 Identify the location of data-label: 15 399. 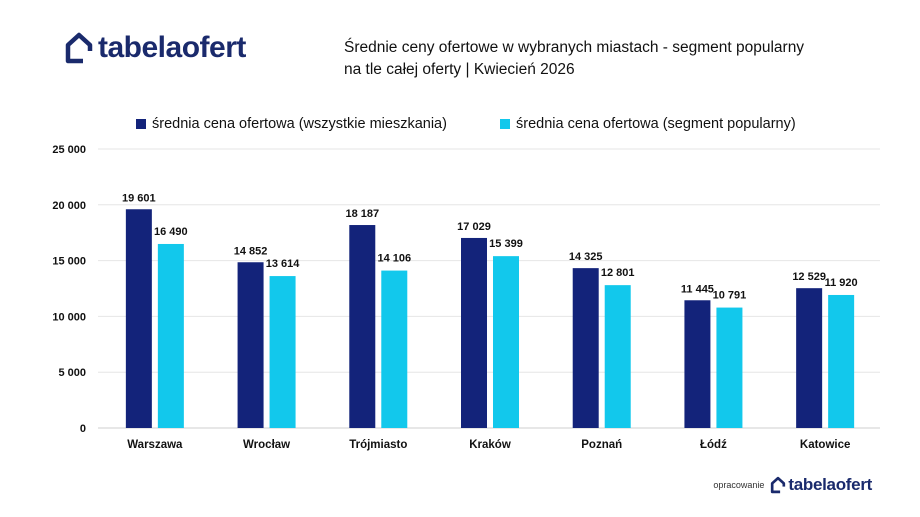
(506, 244).